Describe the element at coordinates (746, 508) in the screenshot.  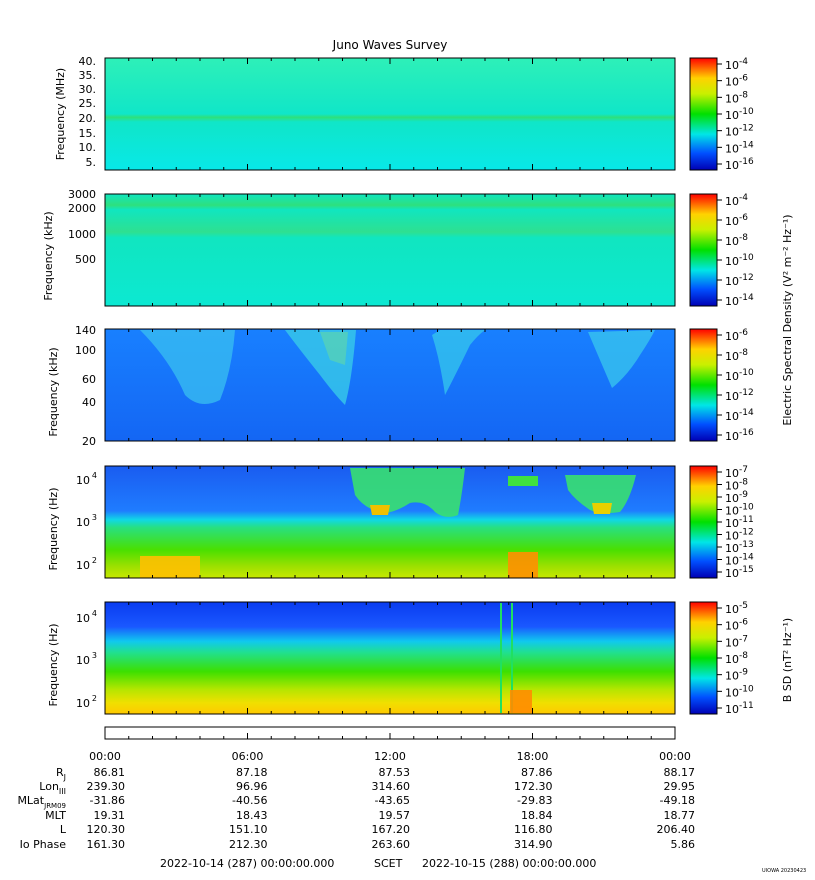
I see `colorbar-tick-exp: -10` at that location.